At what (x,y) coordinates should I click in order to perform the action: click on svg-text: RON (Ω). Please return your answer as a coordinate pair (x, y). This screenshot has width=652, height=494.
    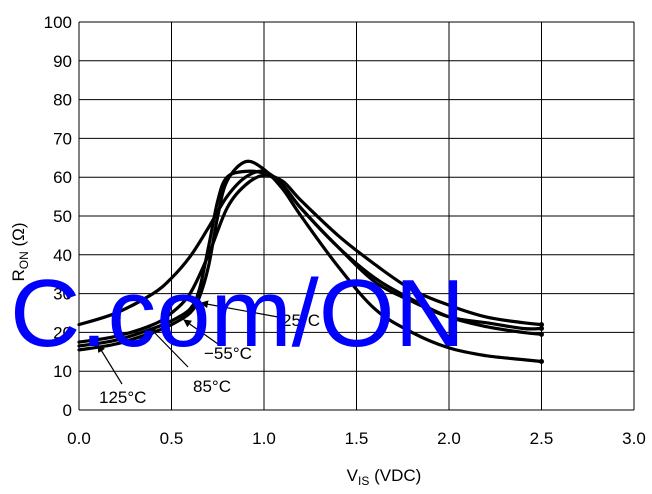
    Looking at the image, I should click on (20, 251).